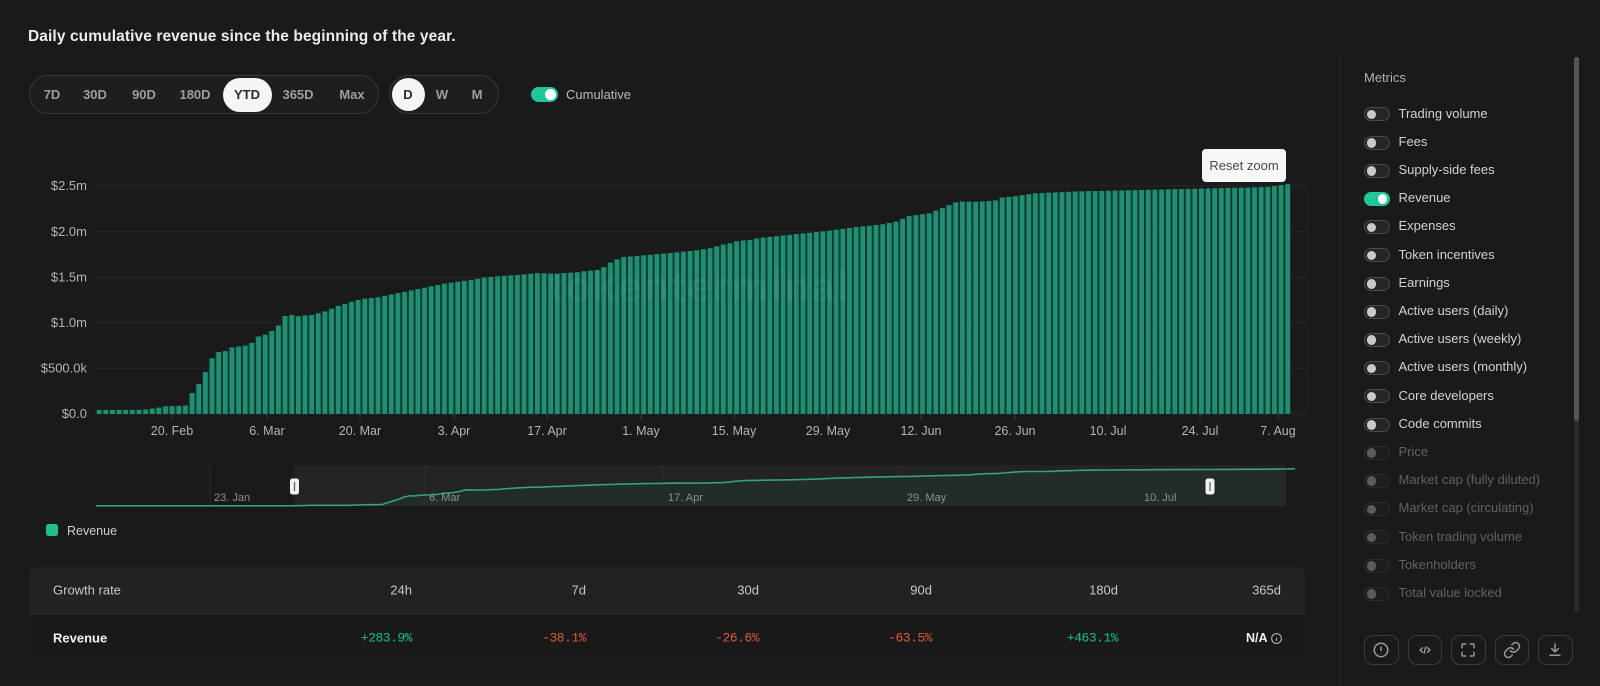 The width and height of the screenshot is (1600, 686). I want to click on svg-text: 24. Jul, so click(1200, 431).